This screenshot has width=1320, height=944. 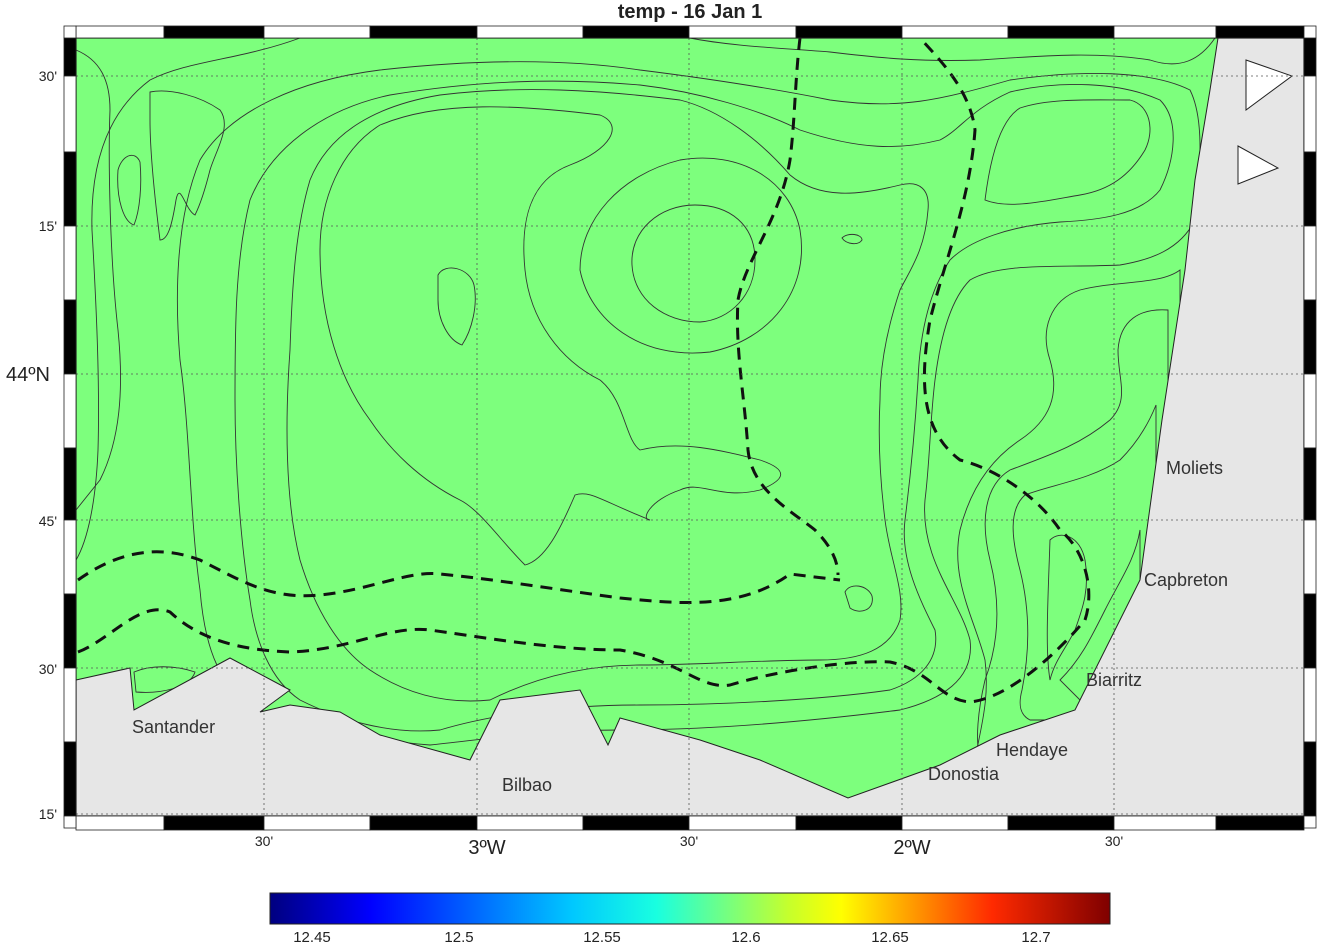 I want to click on contour-blue-ne, so click(x=1067, y=152).